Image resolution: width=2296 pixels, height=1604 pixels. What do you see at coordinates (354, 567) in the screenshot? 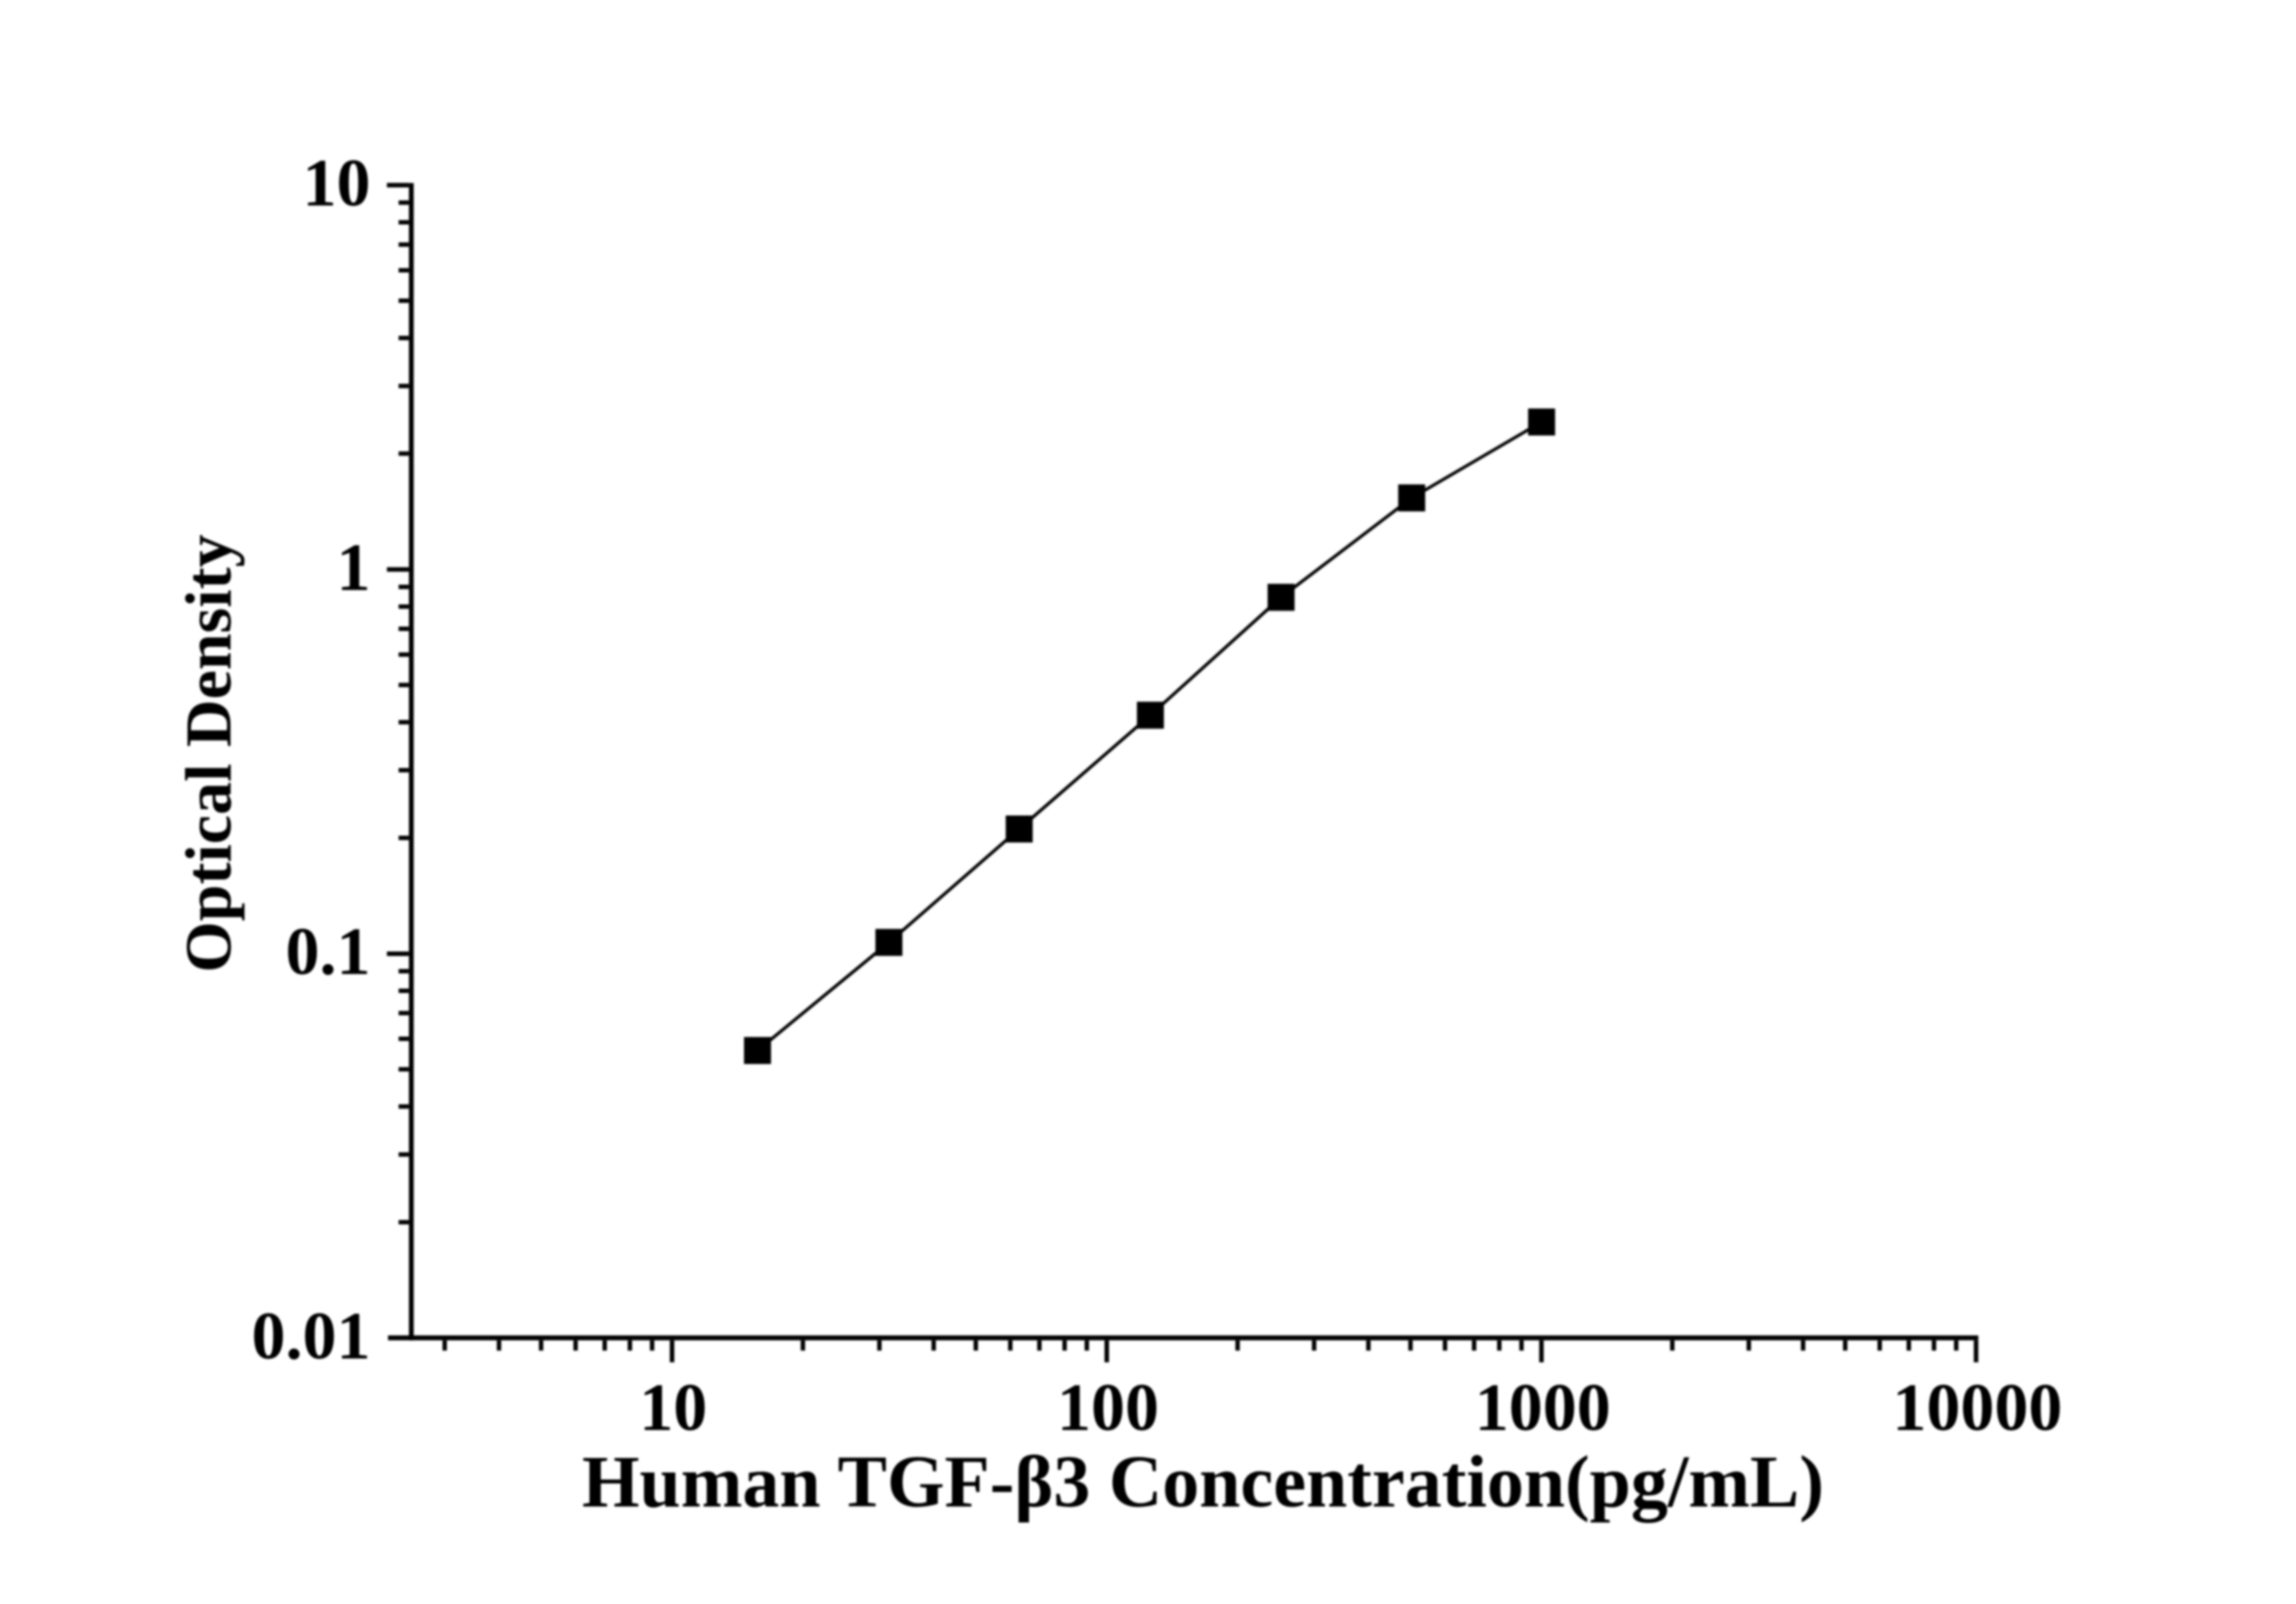
I see `svg-text: 1` at bounding box center [354, 567].